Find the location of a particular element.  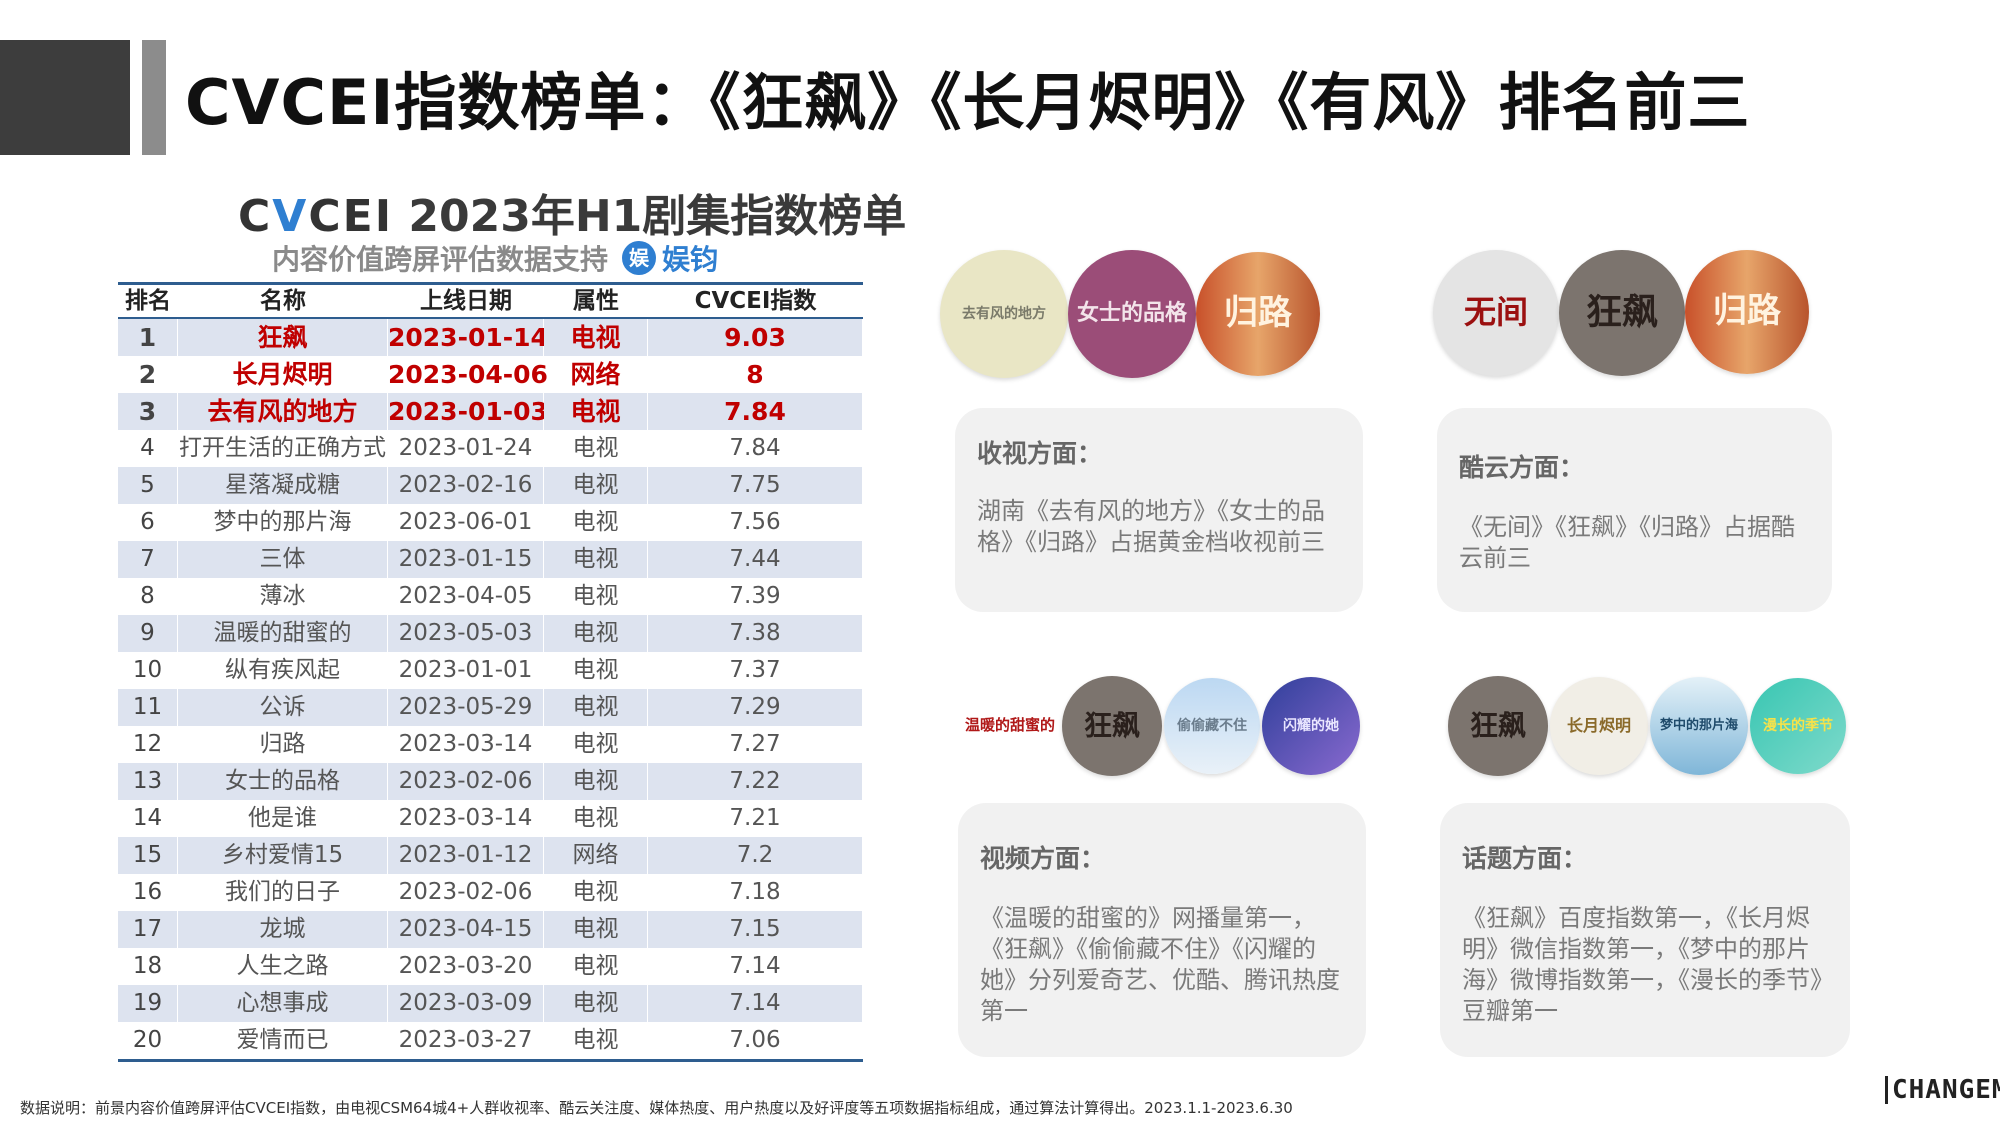

name-cell: 他是谁 is located at coordinates (283, 818).